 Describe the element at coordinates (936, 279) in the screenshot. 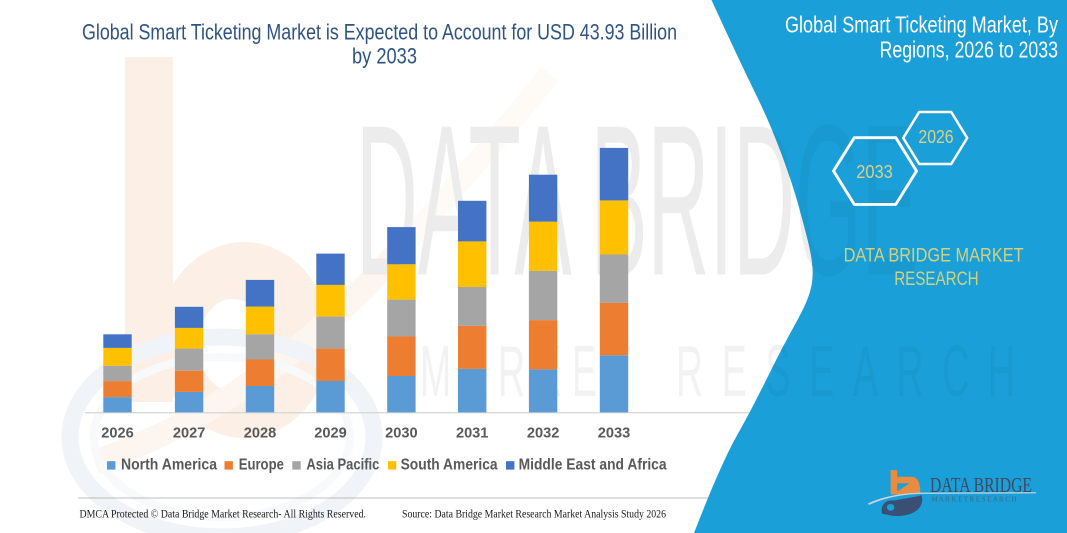

I see `svg-text: RESEARCH` at that location.